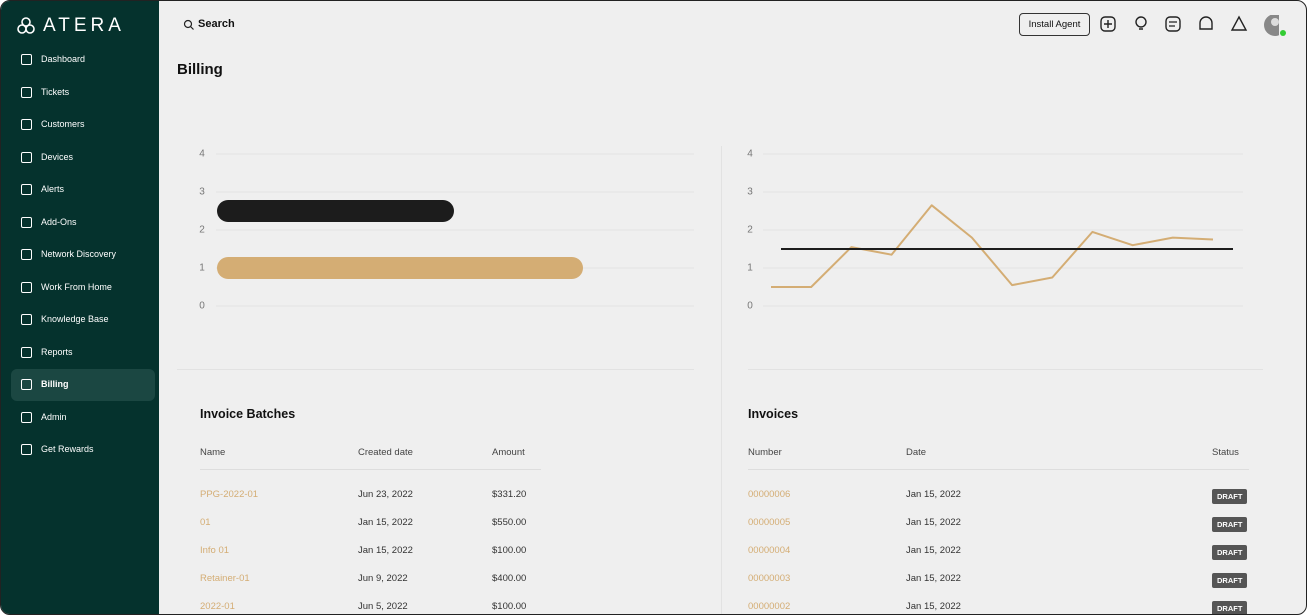 This screenshot has height=615, width=1307. I want to click on column-header: Created date, so click(385, 452).